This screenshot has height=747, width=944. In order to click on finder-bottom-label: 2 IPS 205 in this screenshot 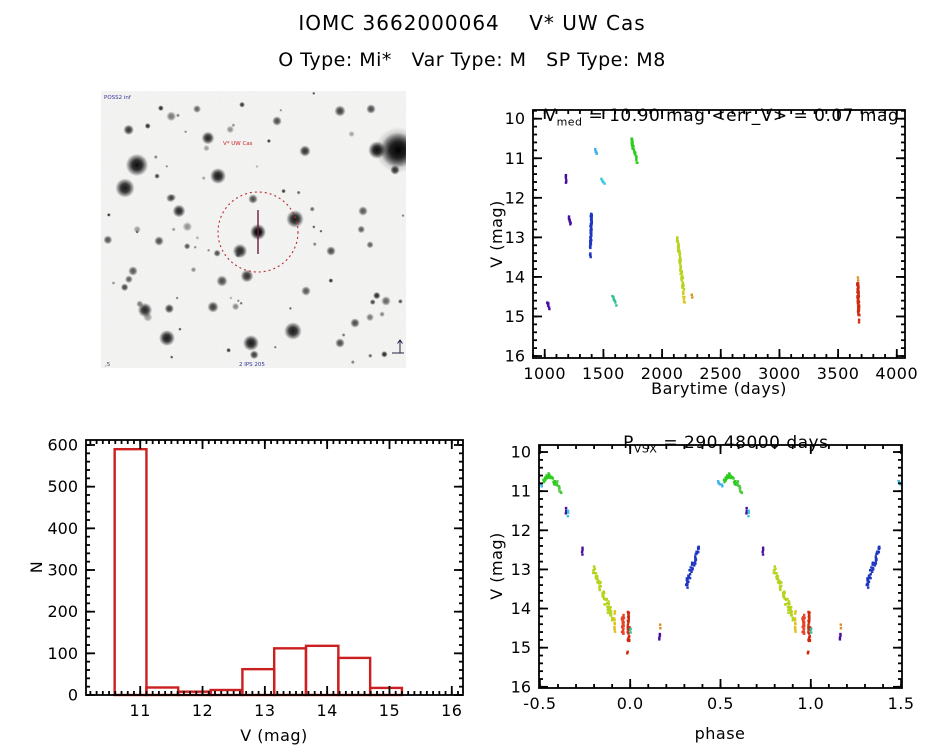, I will do `click(252, 365)`.